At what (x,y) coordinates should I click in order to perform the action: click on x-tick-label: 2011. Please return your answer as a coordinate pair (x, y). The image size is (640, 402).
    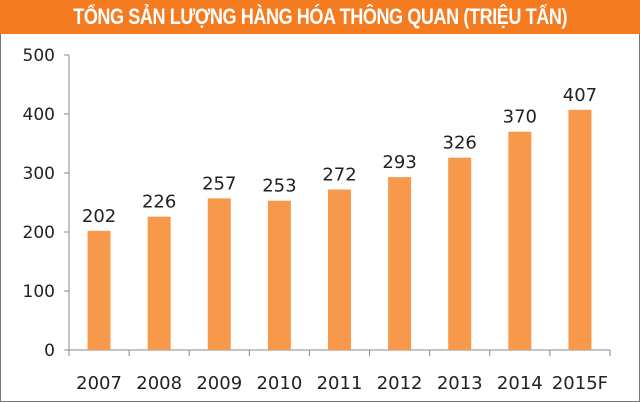
    Looking at the image, I should click on (340, 383).